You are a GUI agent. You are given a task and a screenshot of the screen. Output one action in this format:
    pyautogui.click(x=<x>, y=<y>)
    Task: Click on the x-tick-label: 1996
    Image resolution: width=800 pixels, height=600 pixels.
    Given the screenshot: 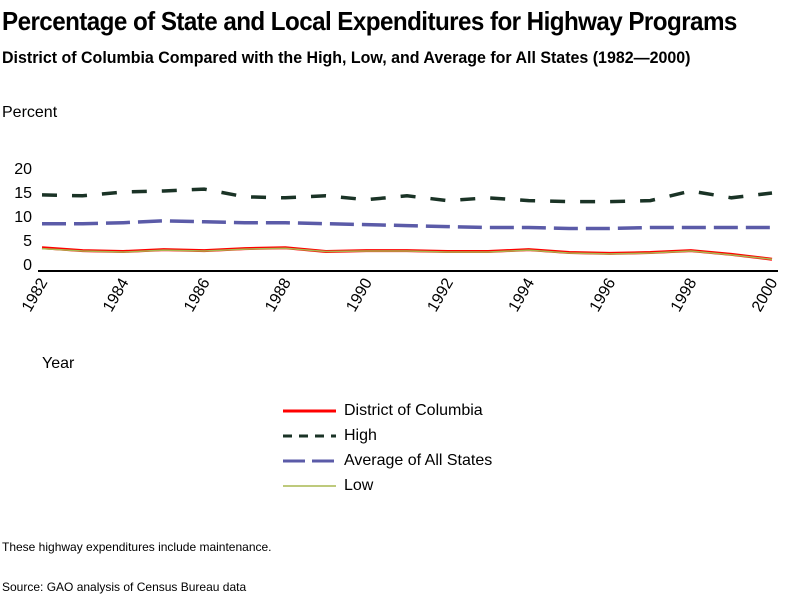 What is the action you would take?
    pyautogui.click(x=603, y=294)
    